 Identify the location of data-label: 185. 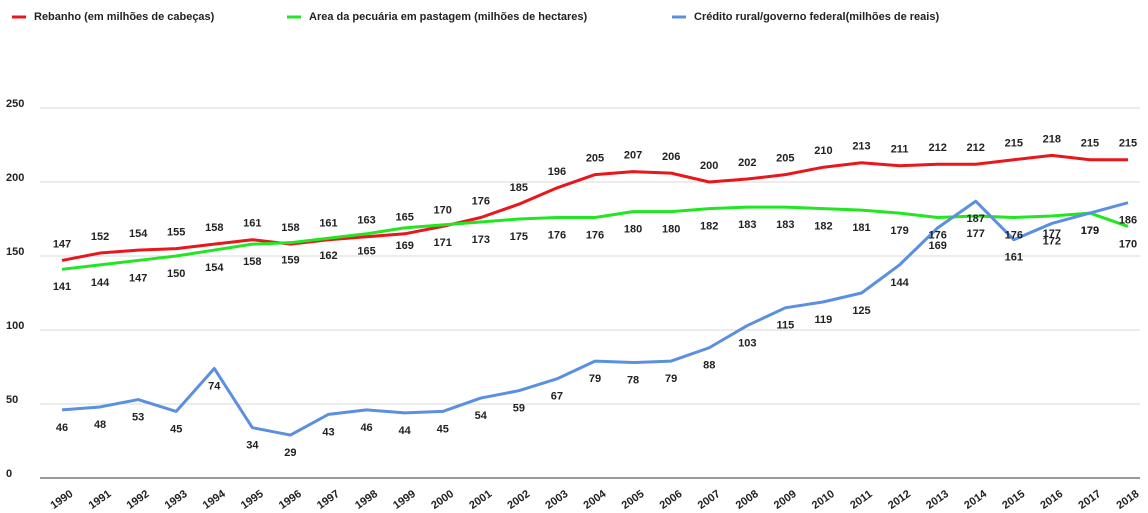
(519, 188).